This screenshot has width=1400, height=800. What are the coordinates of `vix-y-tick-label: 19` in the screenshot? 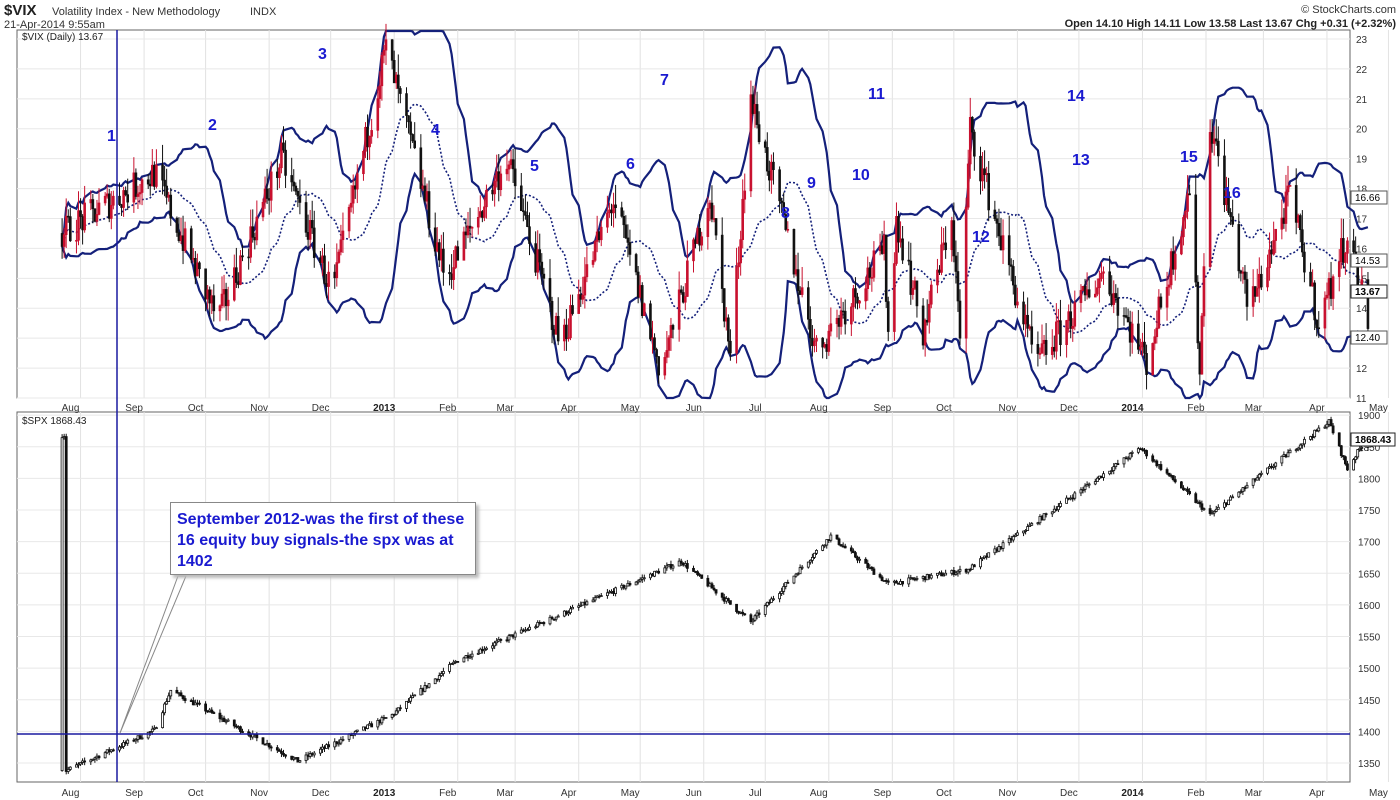 It's located at (1362, 160).